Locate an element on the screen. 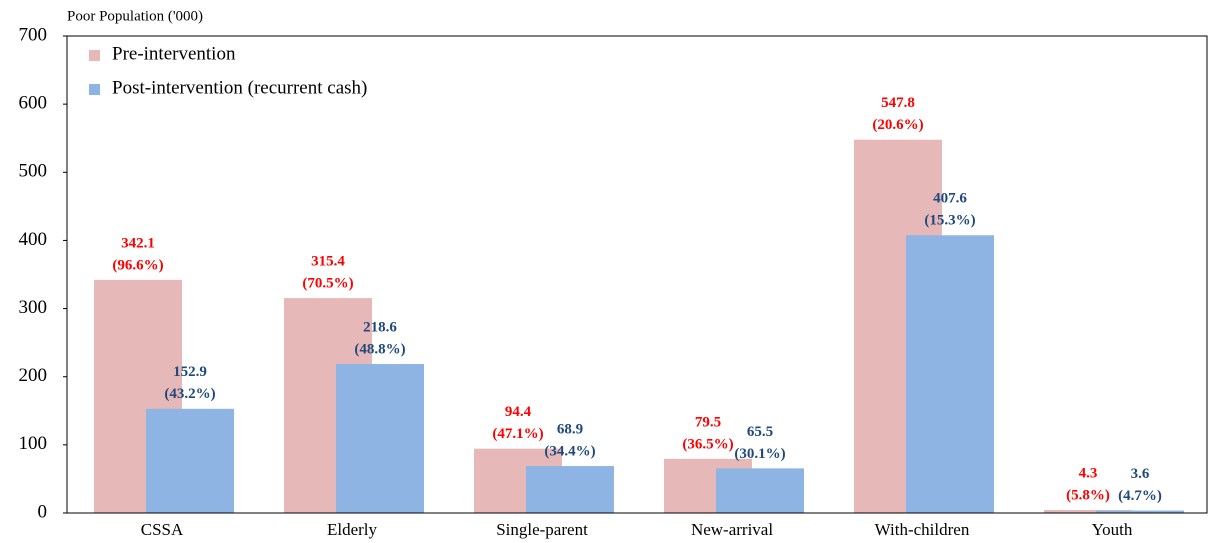  share-label: (30.1%) is located at coordinates (759, 454).